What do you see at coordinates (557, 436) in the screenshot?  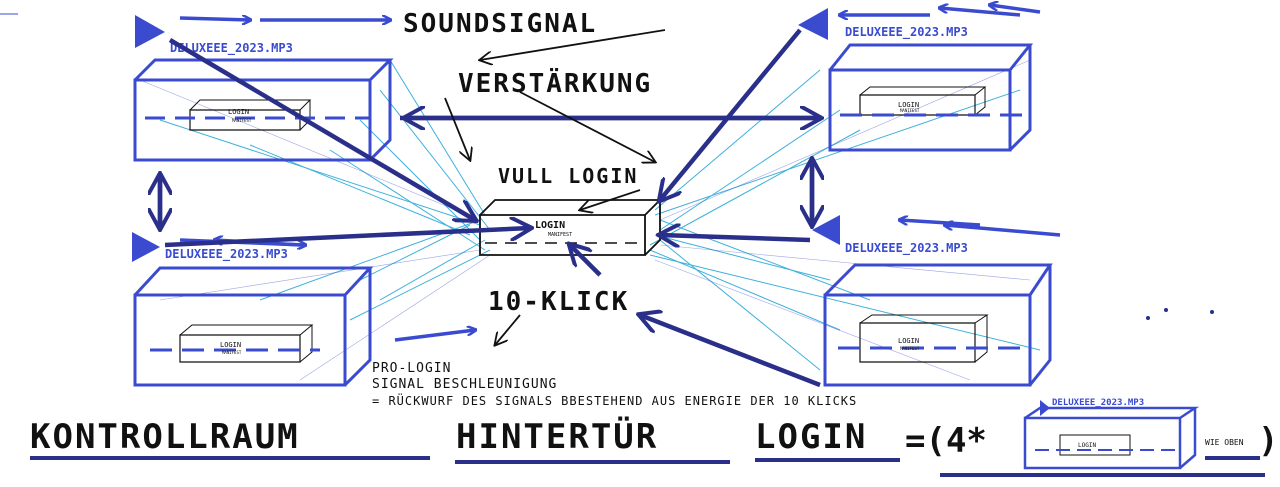 I see `footer-hintertuer: HINTERTÜR` at bounding box center [557, 436].